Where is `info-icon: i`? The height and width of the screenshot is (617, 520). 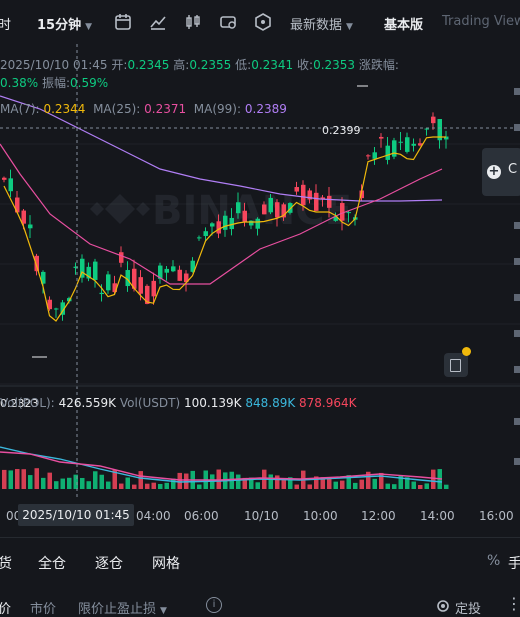
info-icon: i is located at coordinates (214, 605).